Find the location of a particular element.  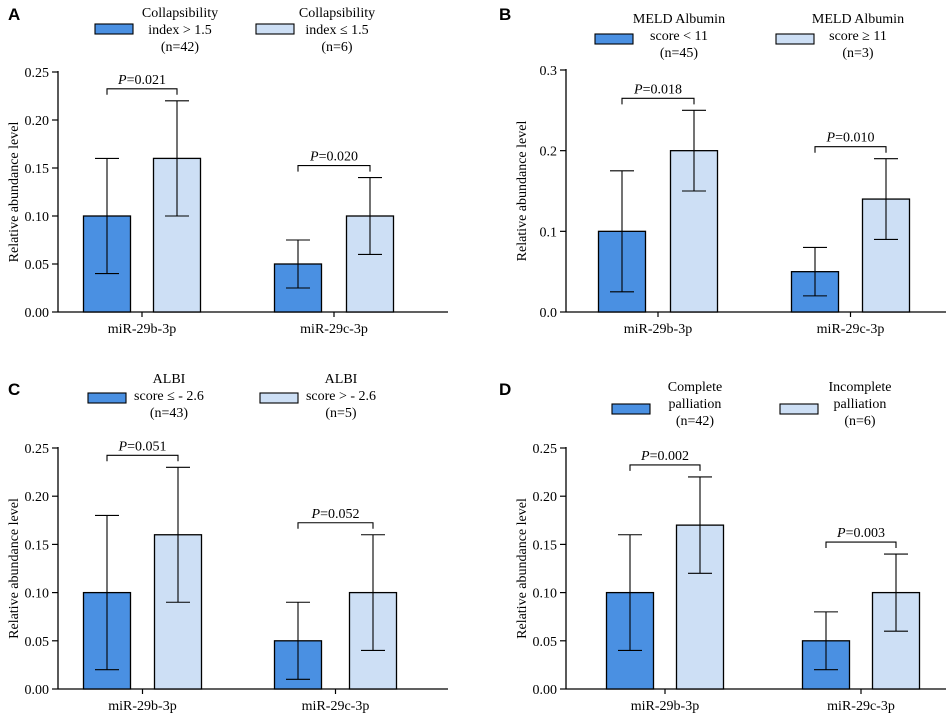

p-value-label: P=0.021 is located at coordinates (141, 80).